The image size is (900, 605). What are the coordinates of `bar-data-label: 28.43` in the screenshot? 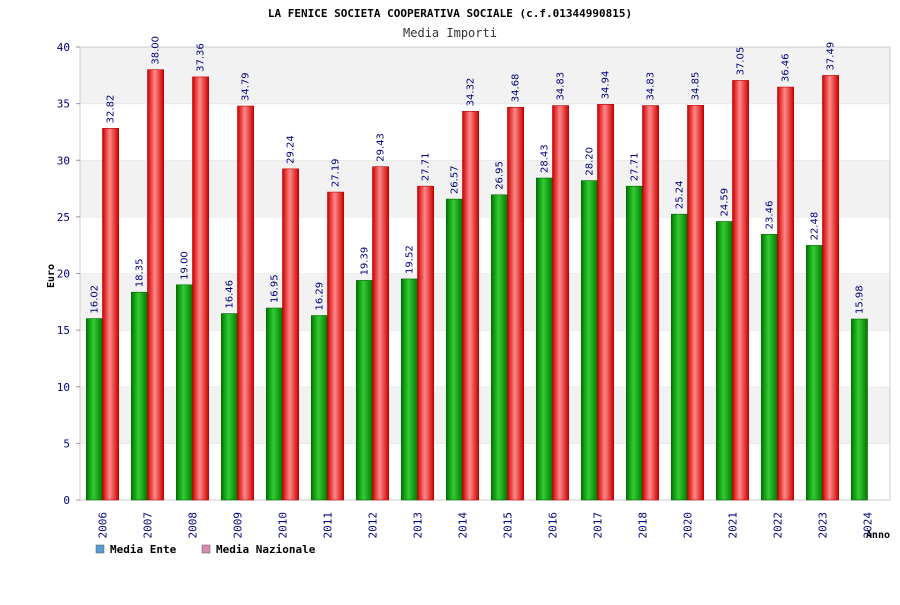 It's located at (544, 158).